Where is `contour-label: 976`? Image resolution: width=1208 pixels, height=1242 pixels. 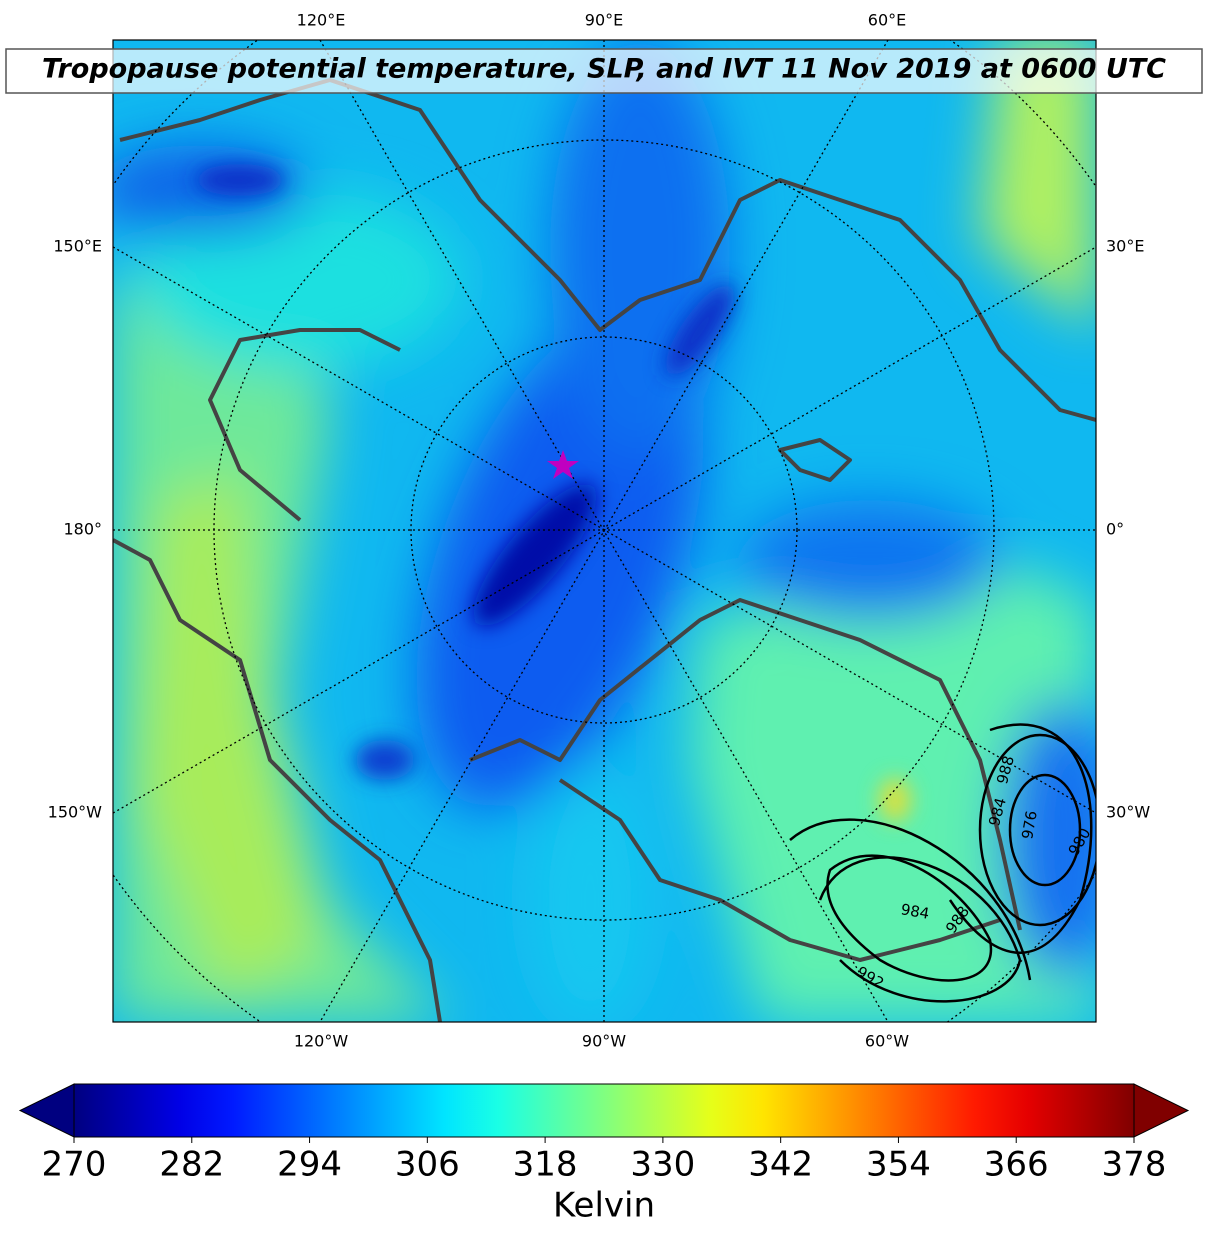 contour-label: 976 is located at coordinates (1029, 824).